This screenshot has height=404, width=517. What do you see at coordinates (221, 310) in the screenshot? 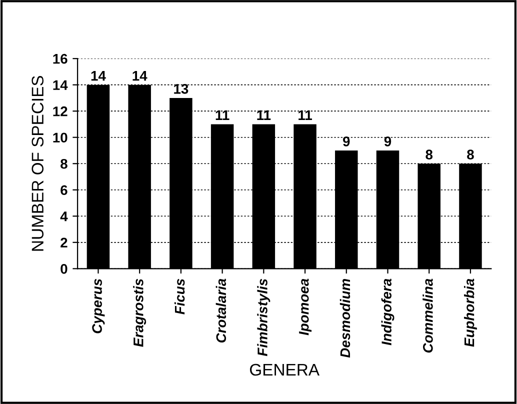
I see `x-tick-label: Crotalaria` at bounding box center [221, 310].